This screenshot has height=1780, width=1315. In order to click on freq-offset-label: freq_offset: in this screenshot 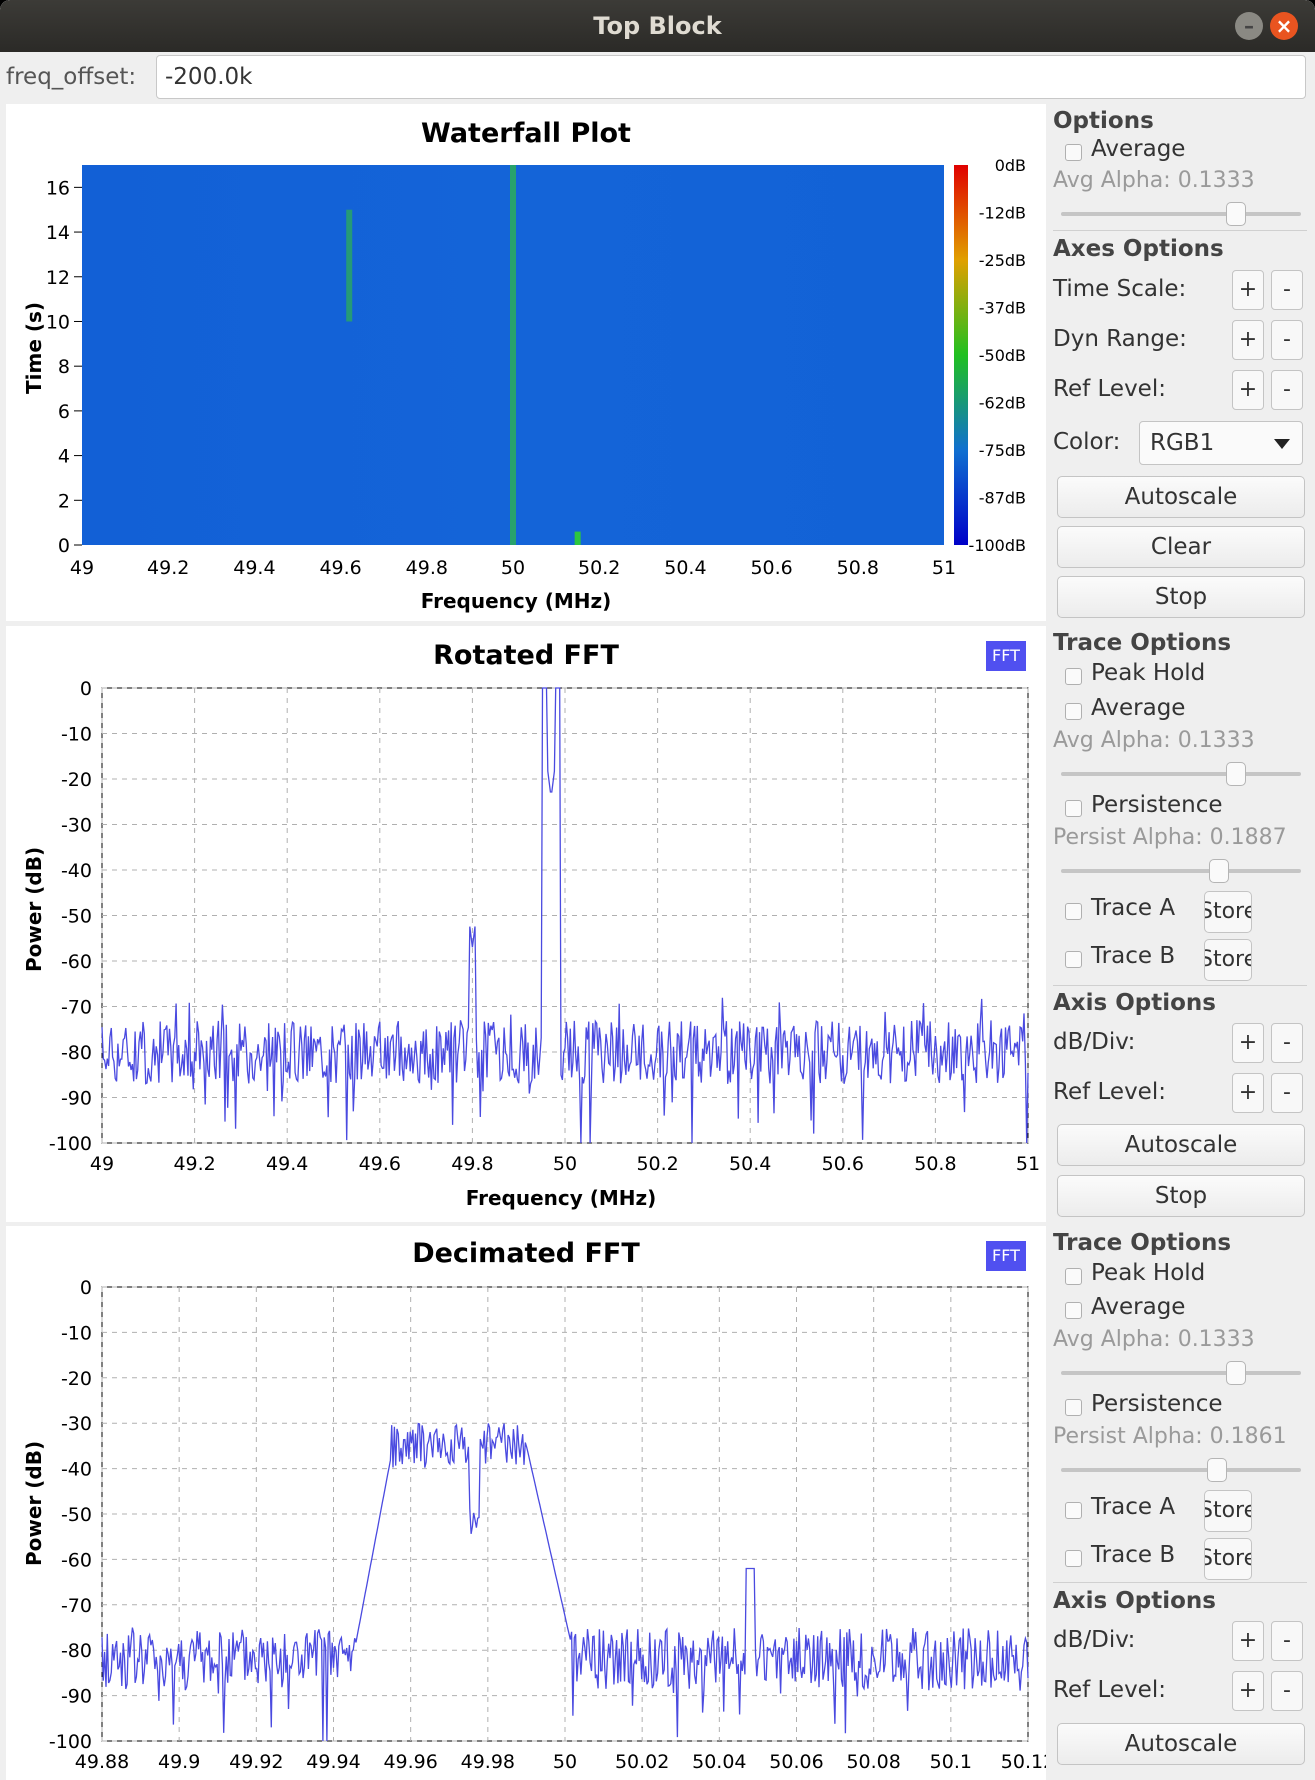, I will do `click(71, 77)`.